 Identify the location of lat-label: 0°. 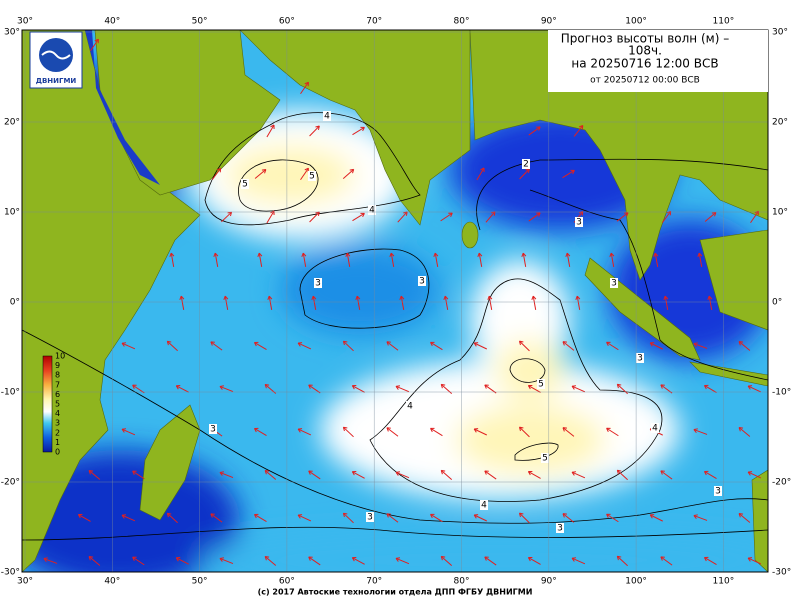
(15, 303).